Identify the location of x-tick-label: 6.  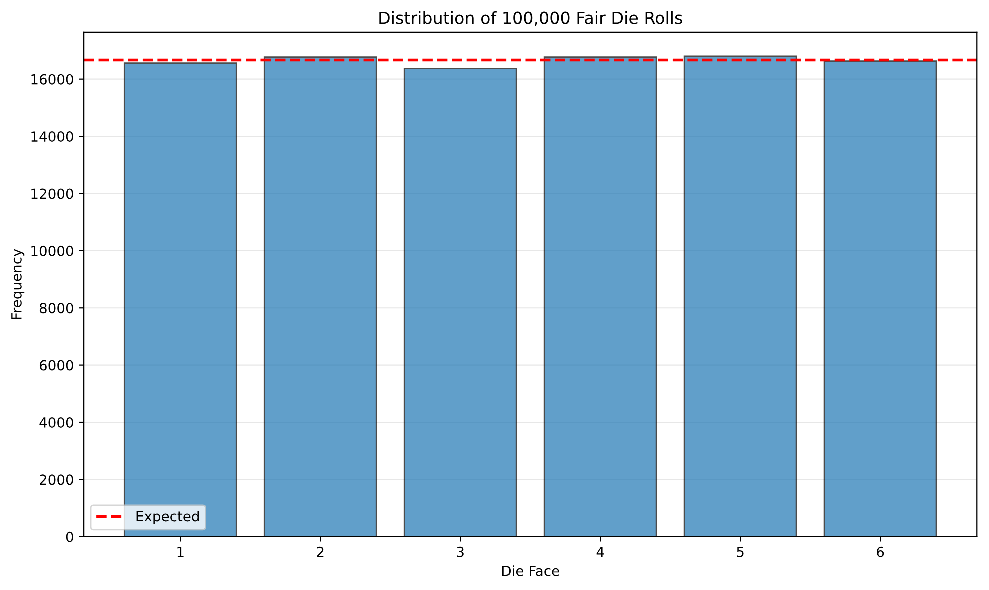
(880, 552).